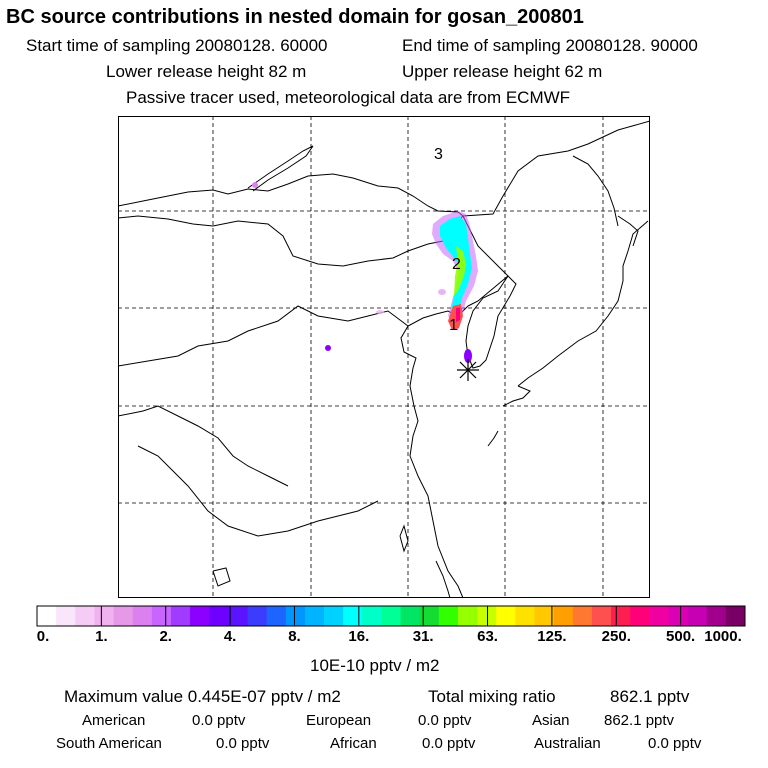 The width and height of the screenshot is (768, 768). I want to click on scale-tick-label: 1., so click(101, 636).